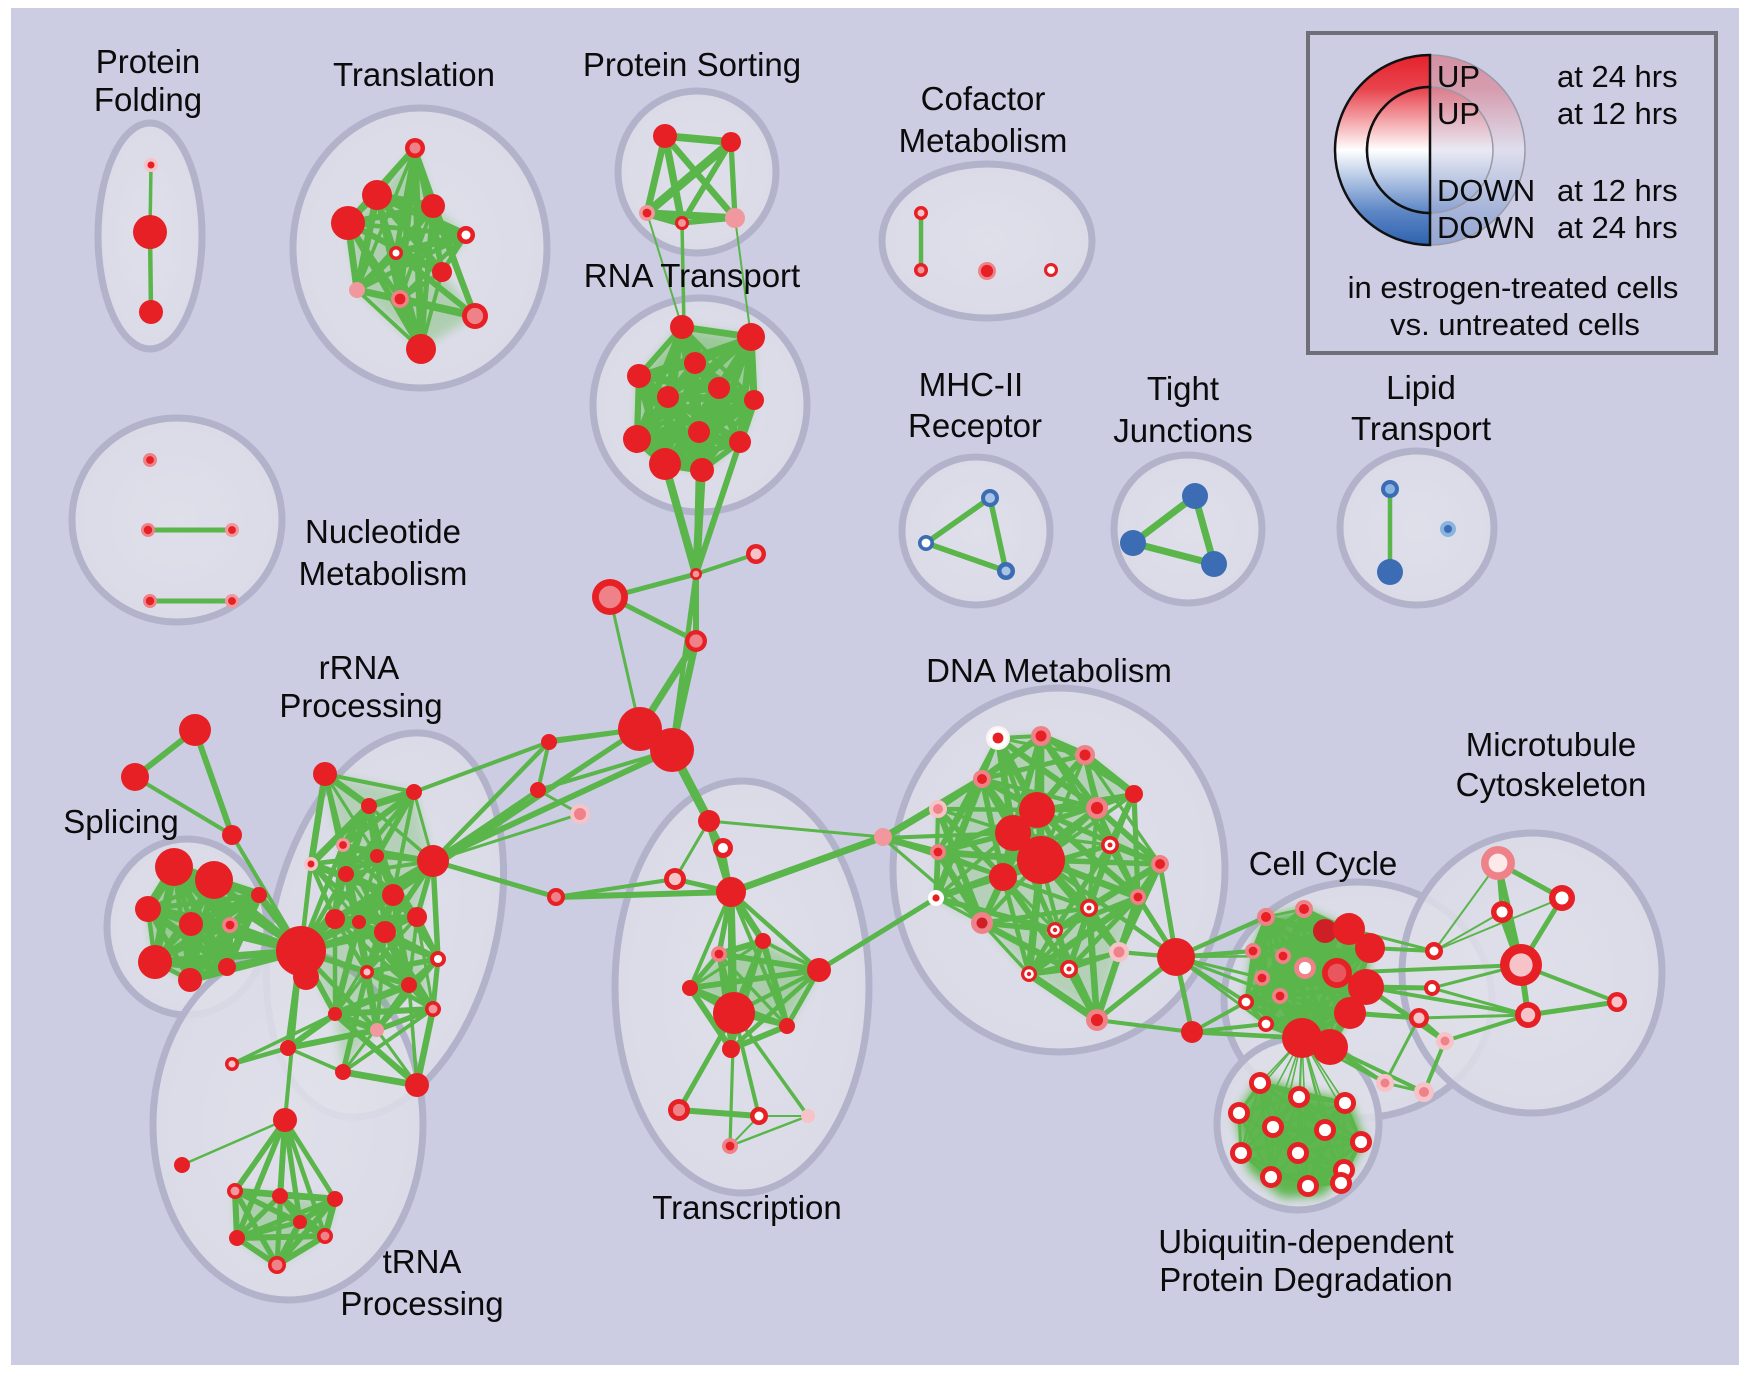 The image size is (1750, 1376). What do you see at coordinates (1551, 784) in the screenshot?
I see `svg-text: Cytoskeleton` at bounding box center [1551, 784].